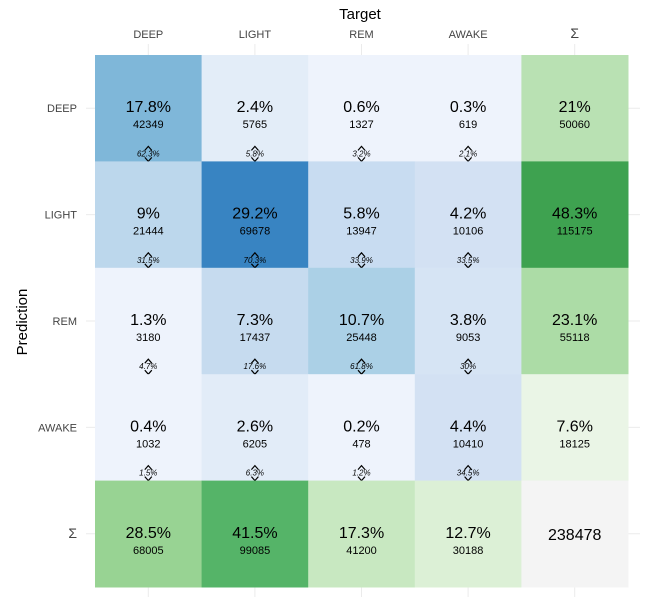 The height and width of the screenshot is (599, 645). I want to click on cell-column-percent: 30%, so click(468, 366).